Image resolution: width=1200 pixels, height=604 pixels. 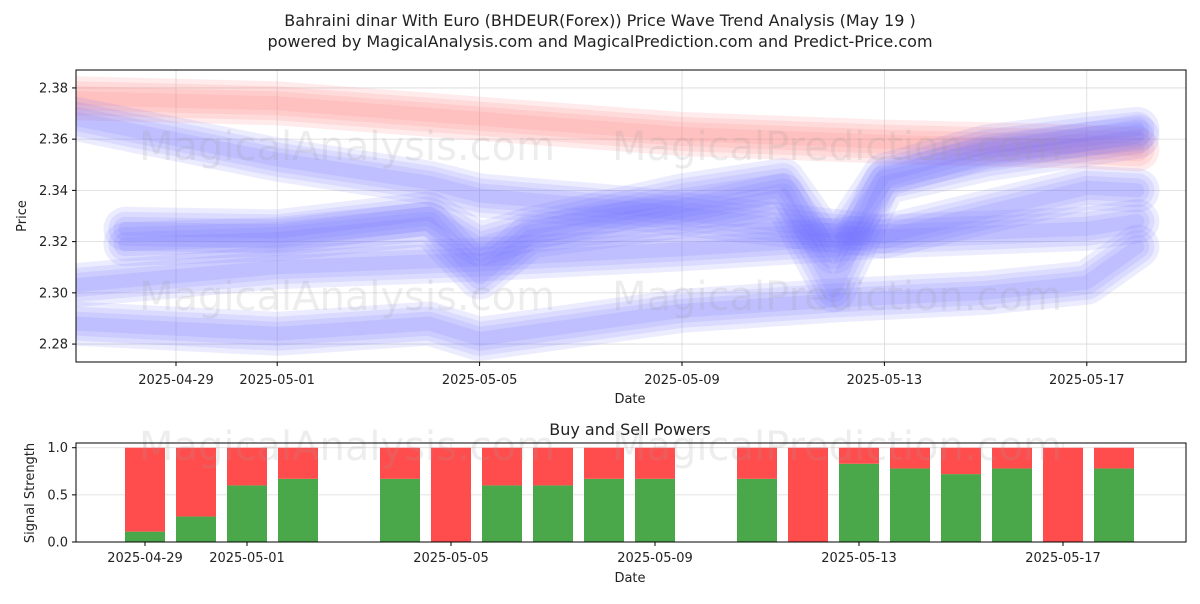 What do you see at coordinates (53, 345) in the screenshot?
I see `y-tick-label: 2.28` at bounding box center [53, 345].